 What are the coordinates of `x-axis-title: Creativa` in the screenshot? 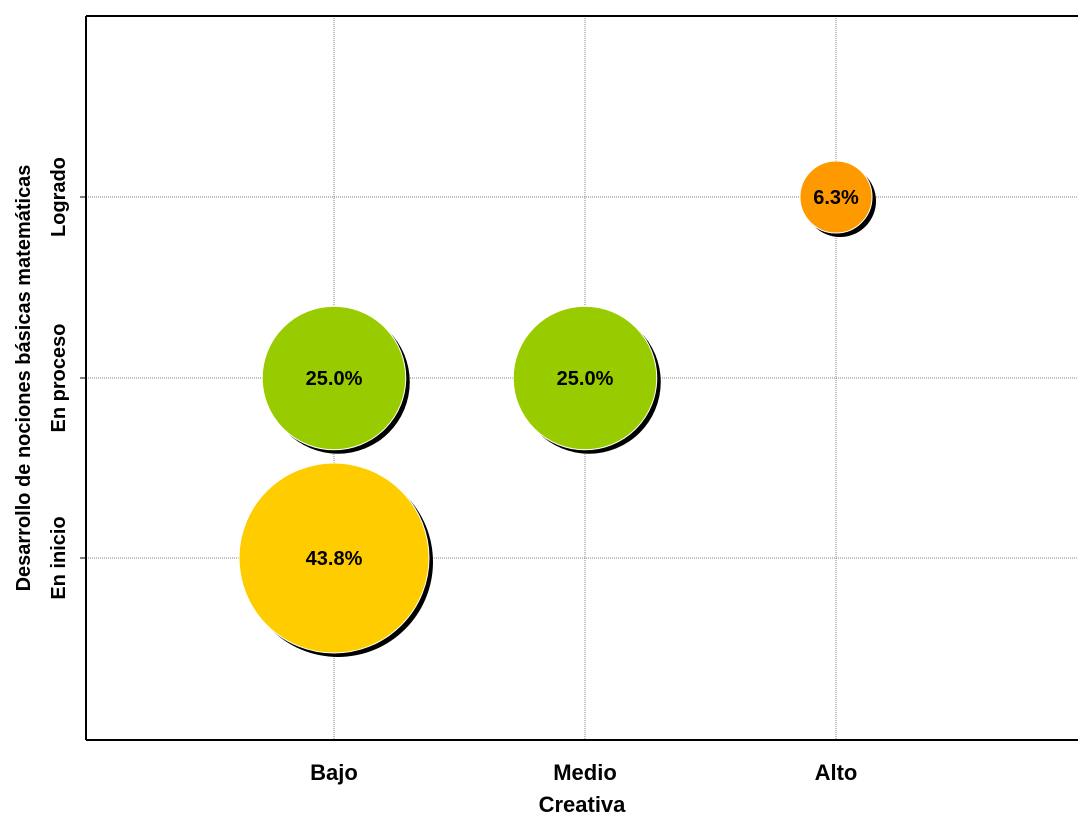 It's located at (583, 804).